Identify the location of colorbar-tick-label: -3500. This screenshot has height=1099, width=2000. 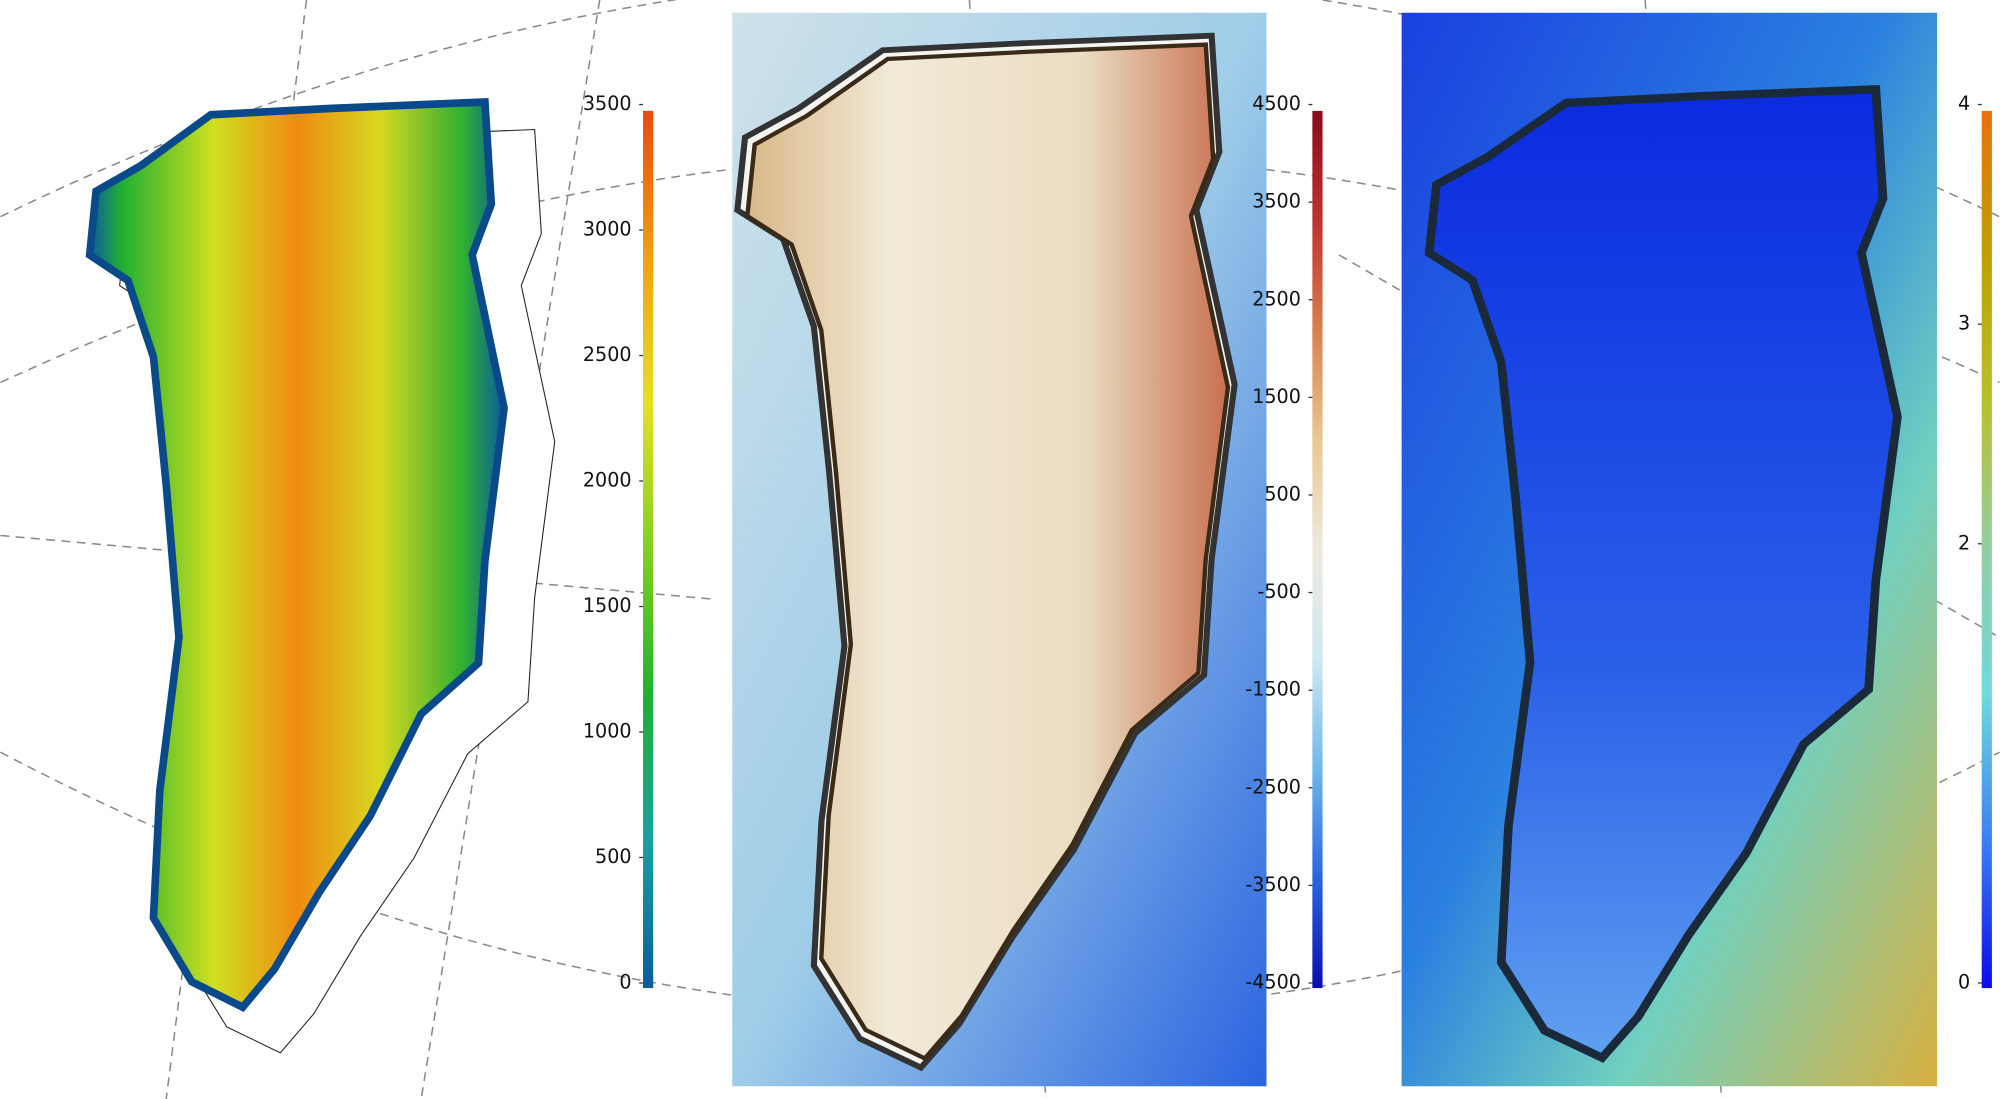
(1273, 884).